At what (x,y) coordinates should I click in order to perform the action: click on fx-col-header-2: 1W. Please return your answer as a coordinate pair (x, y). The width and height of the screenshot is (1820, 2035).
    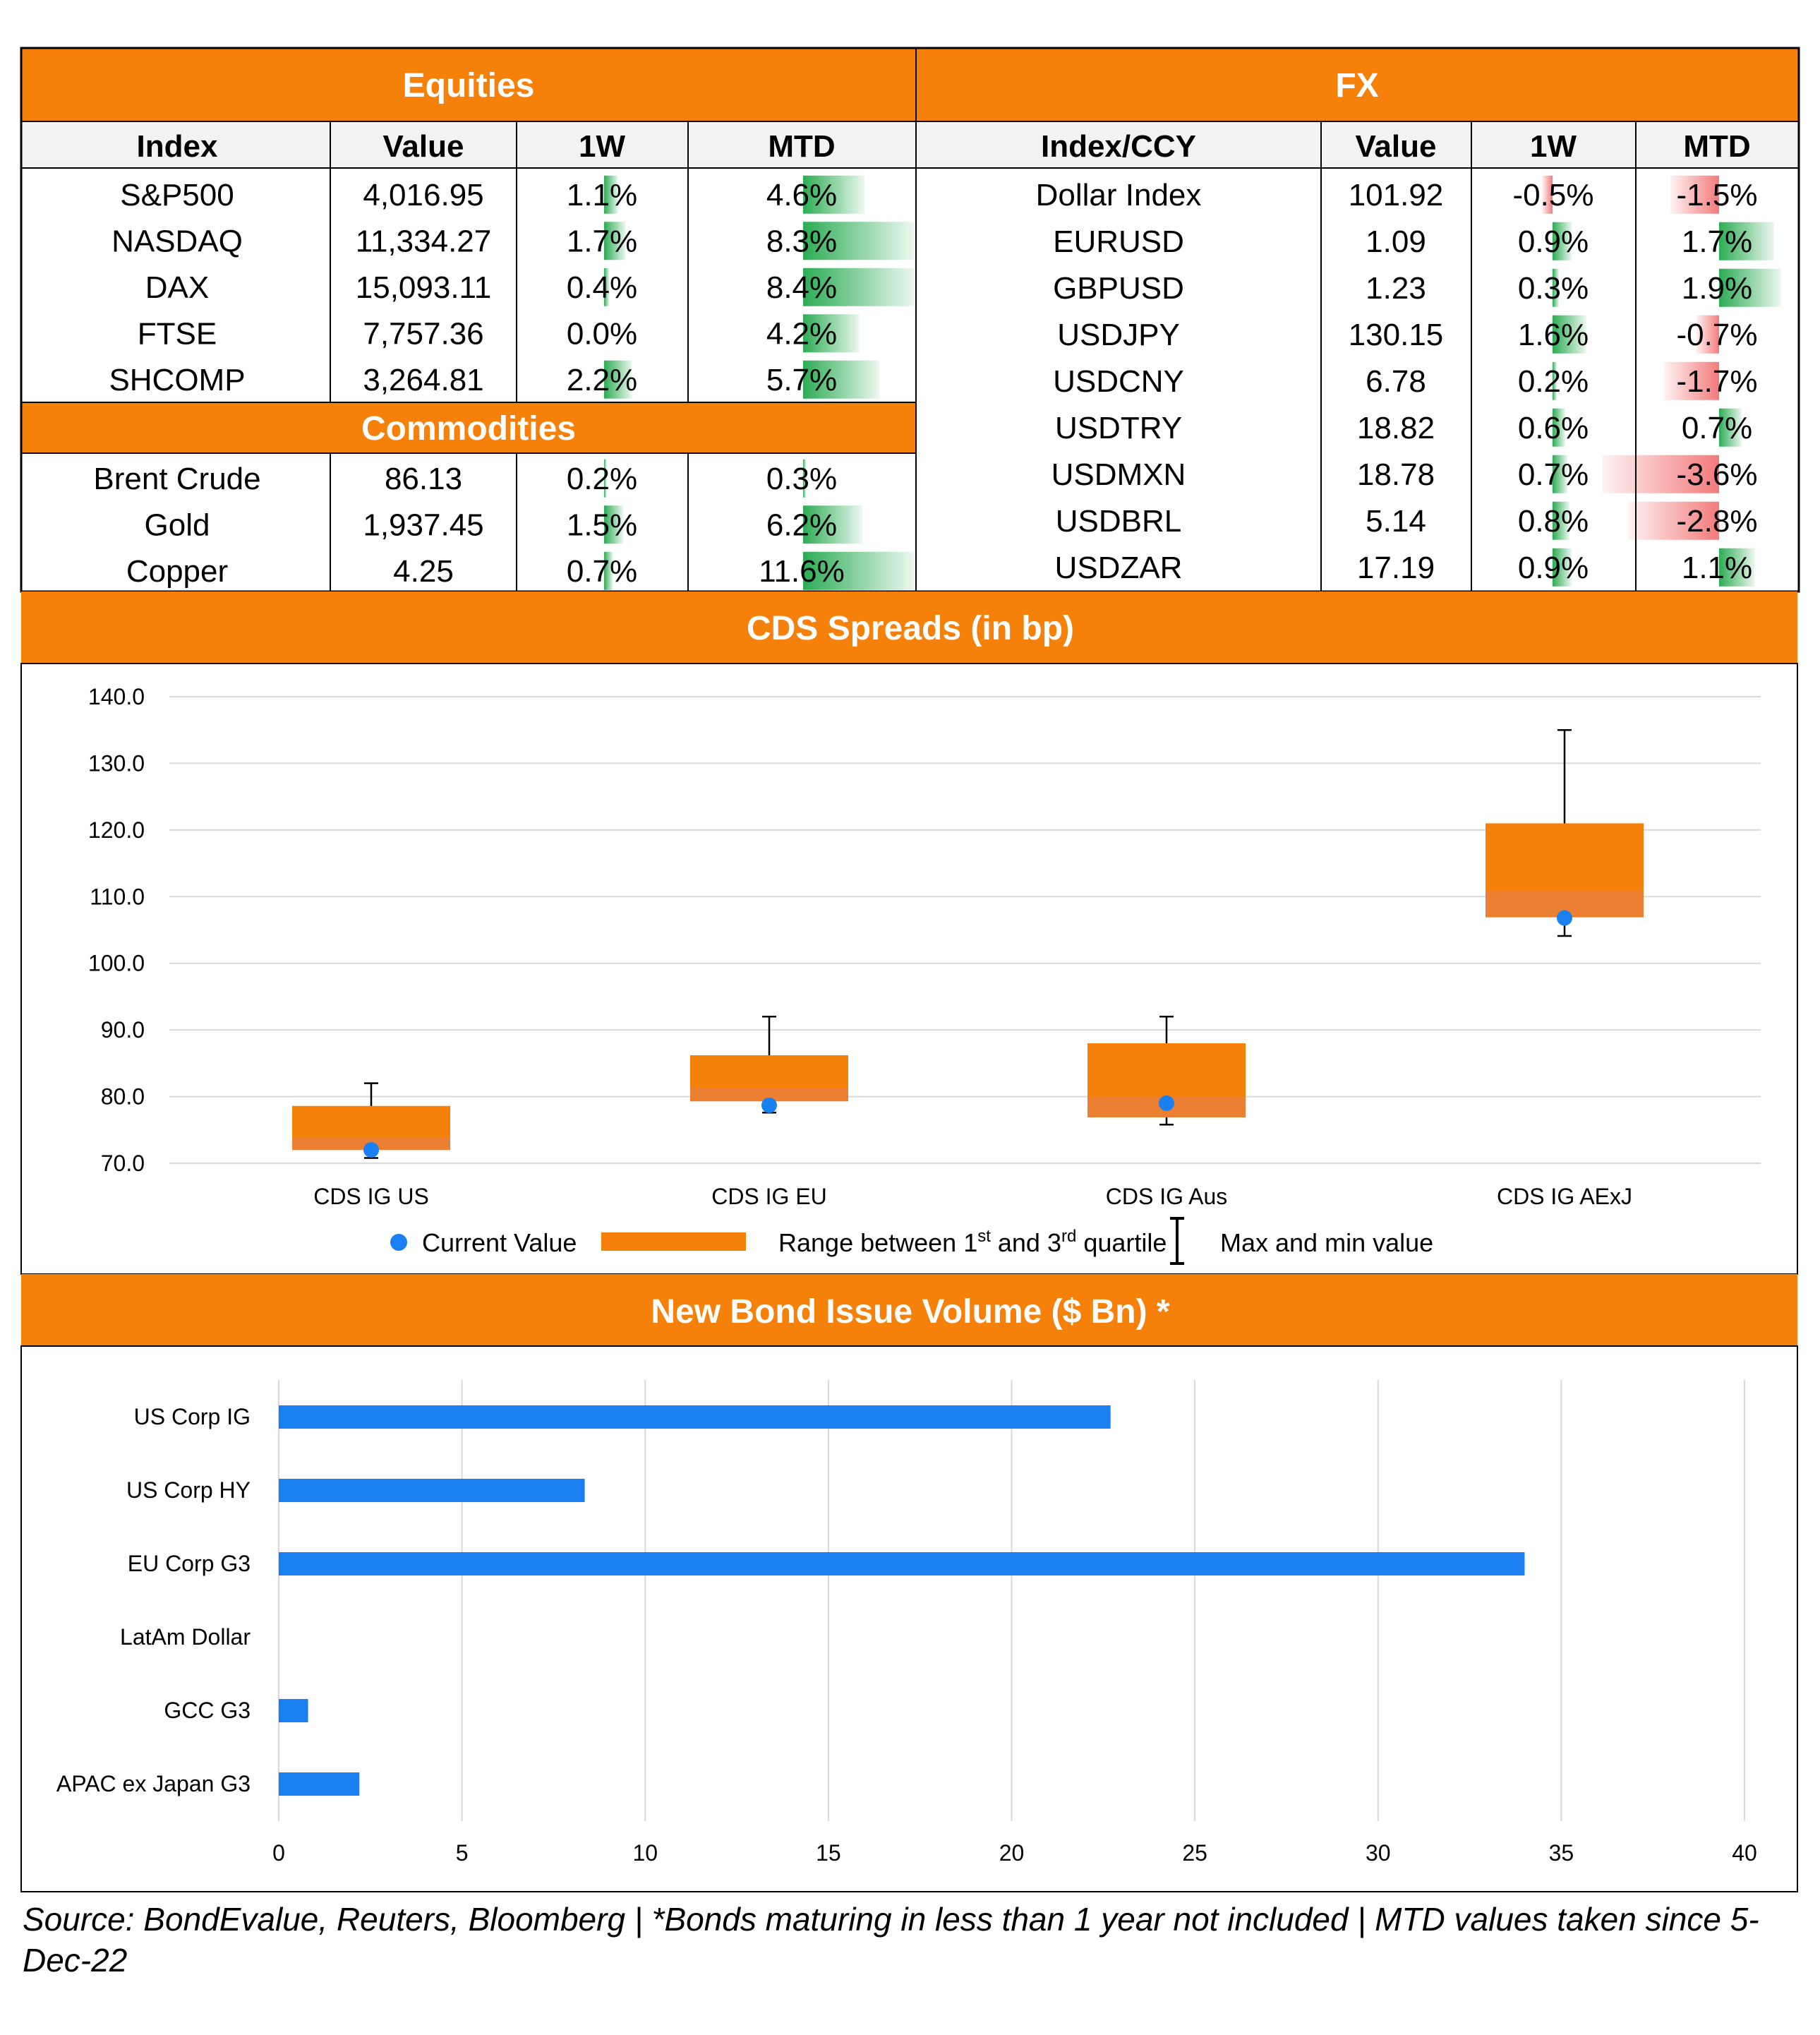
    Looking at the image, I should click on (1554, 147).